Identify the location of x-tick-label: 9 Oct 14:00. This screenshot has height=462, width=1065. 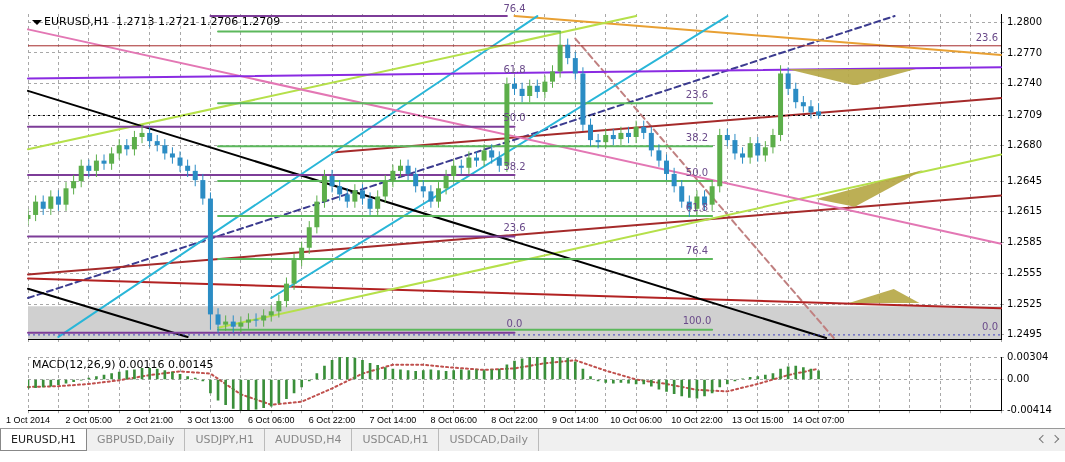
(575, 420).